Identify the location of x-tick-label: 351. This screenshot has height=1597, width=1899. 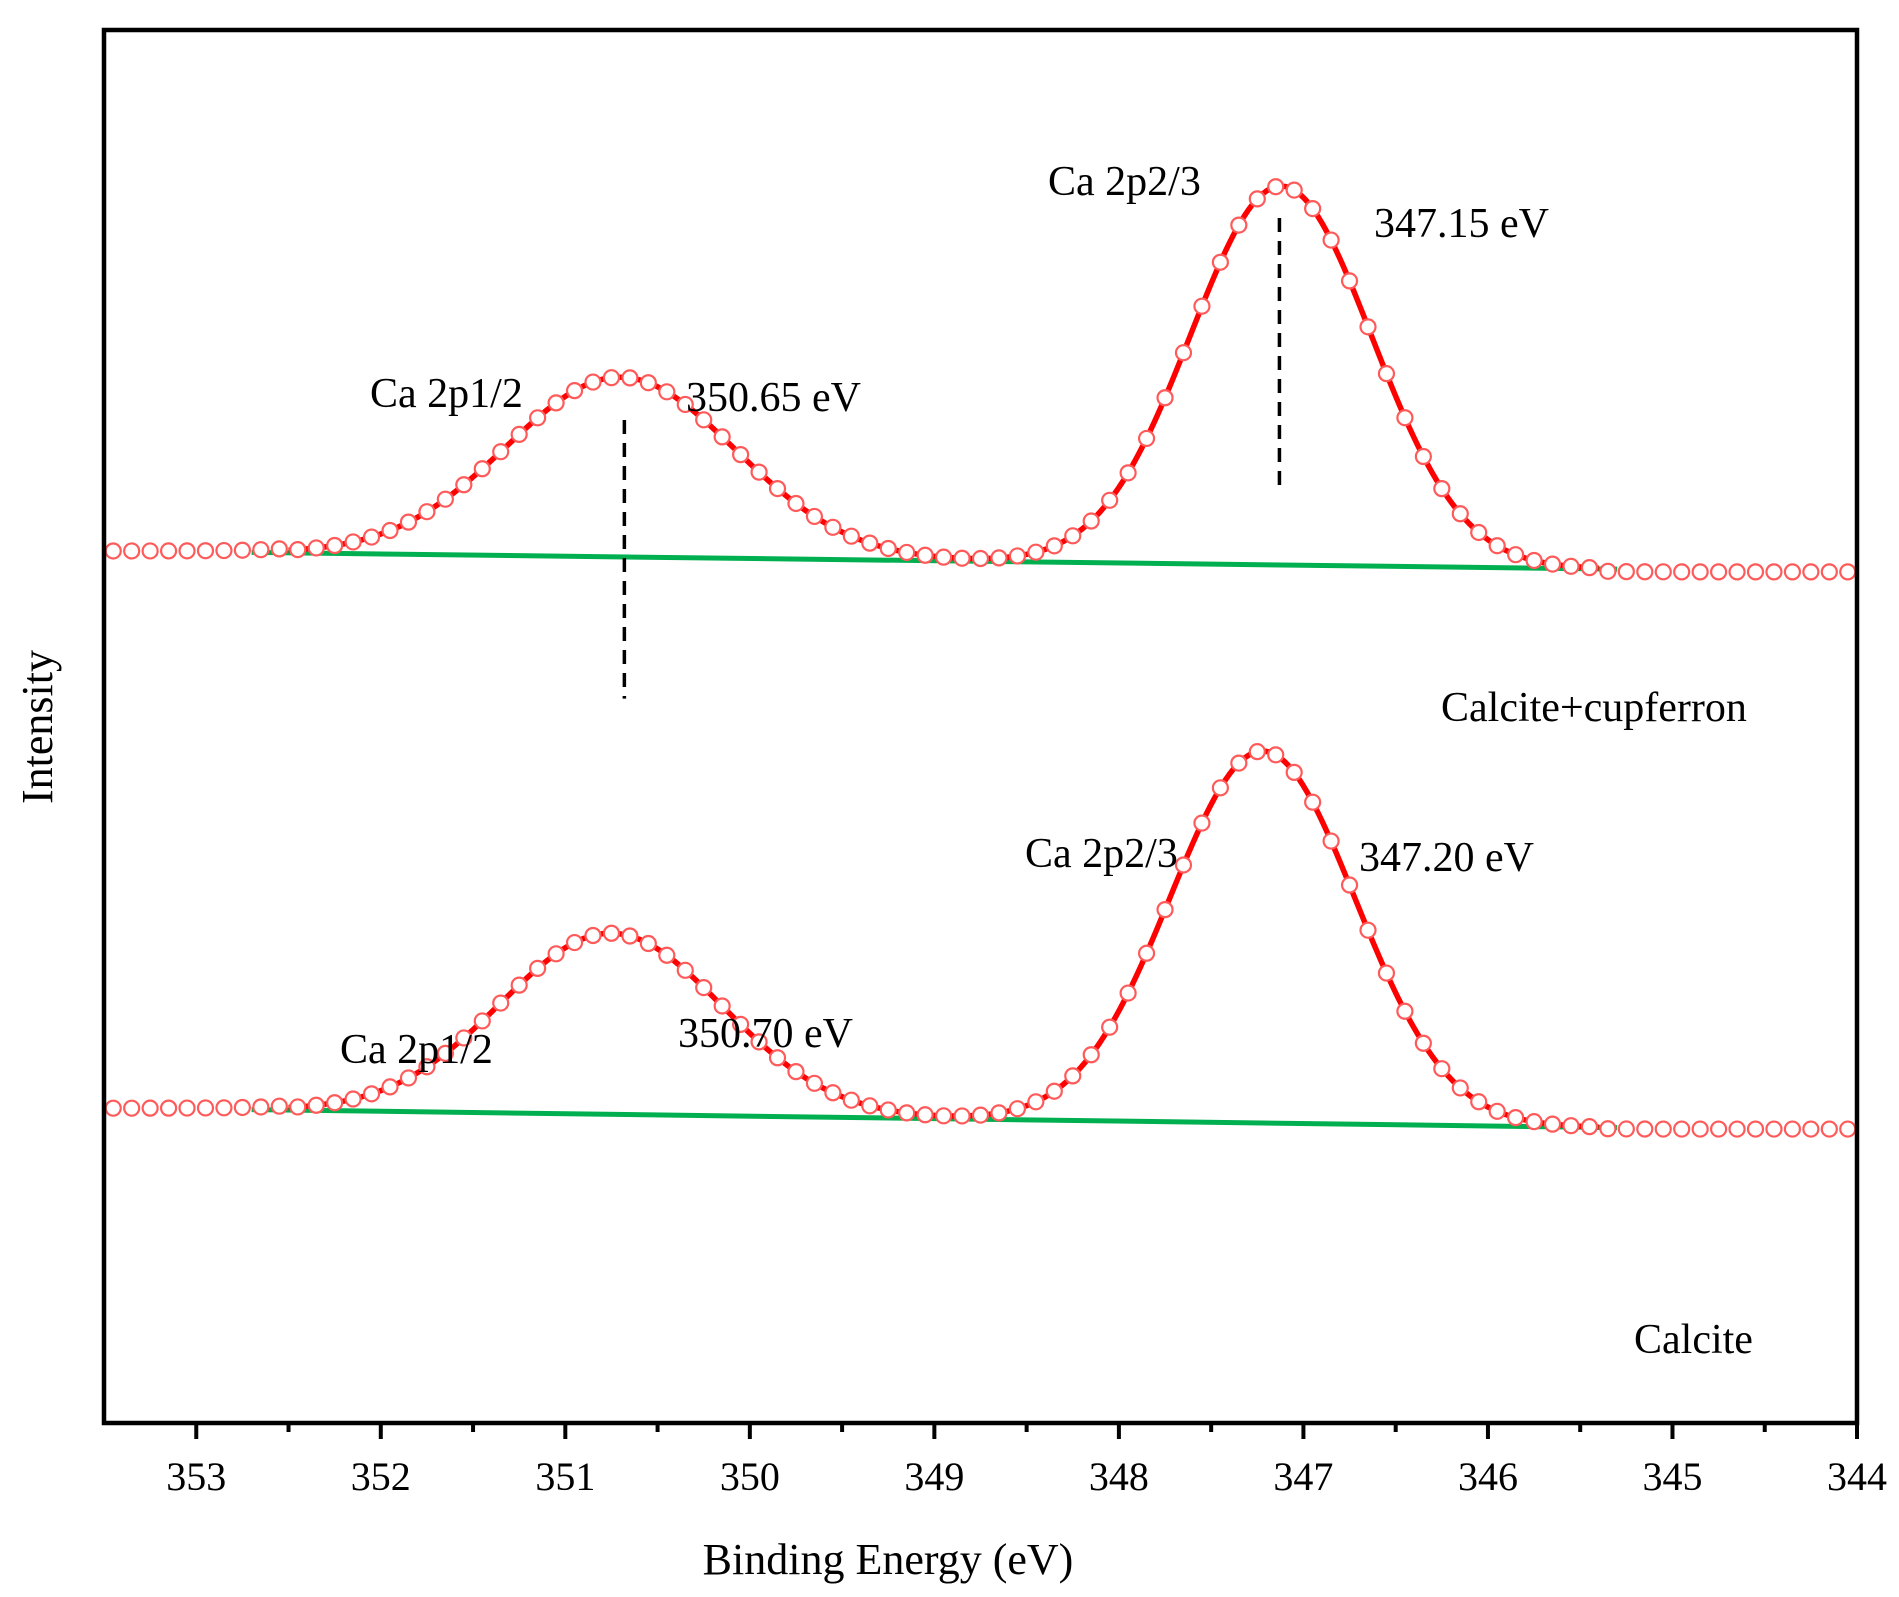
(565, 1476).